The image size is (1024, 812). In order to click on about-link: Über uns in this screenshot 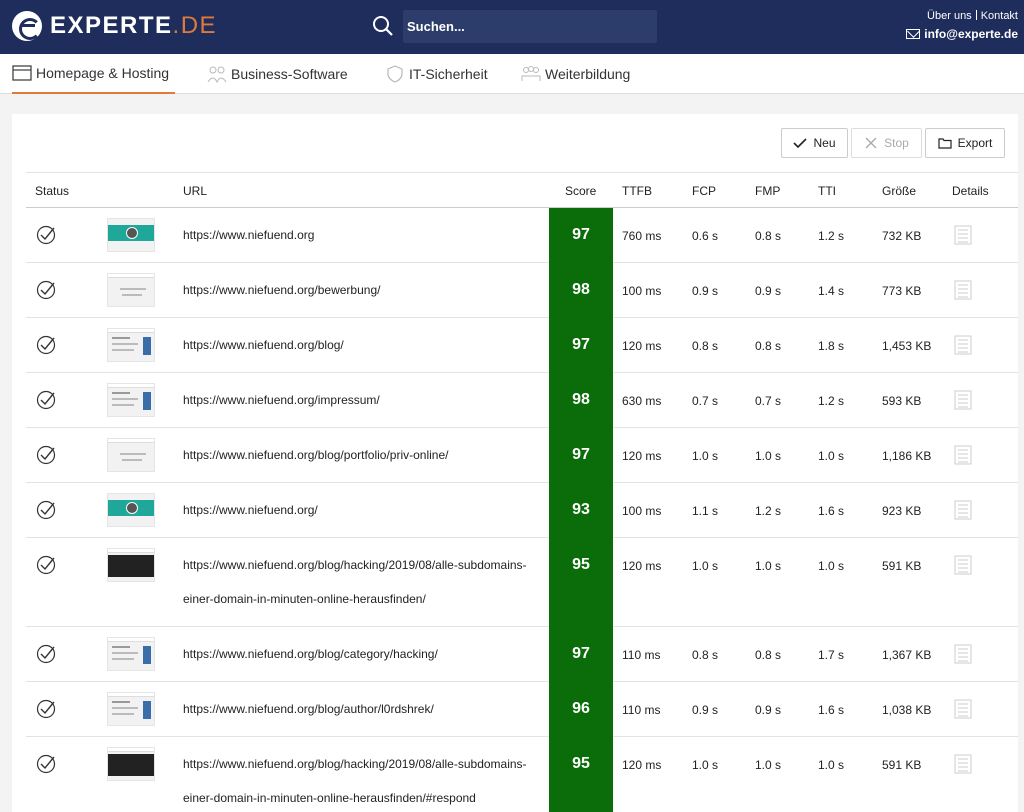, I will do `click(949, 16)`.